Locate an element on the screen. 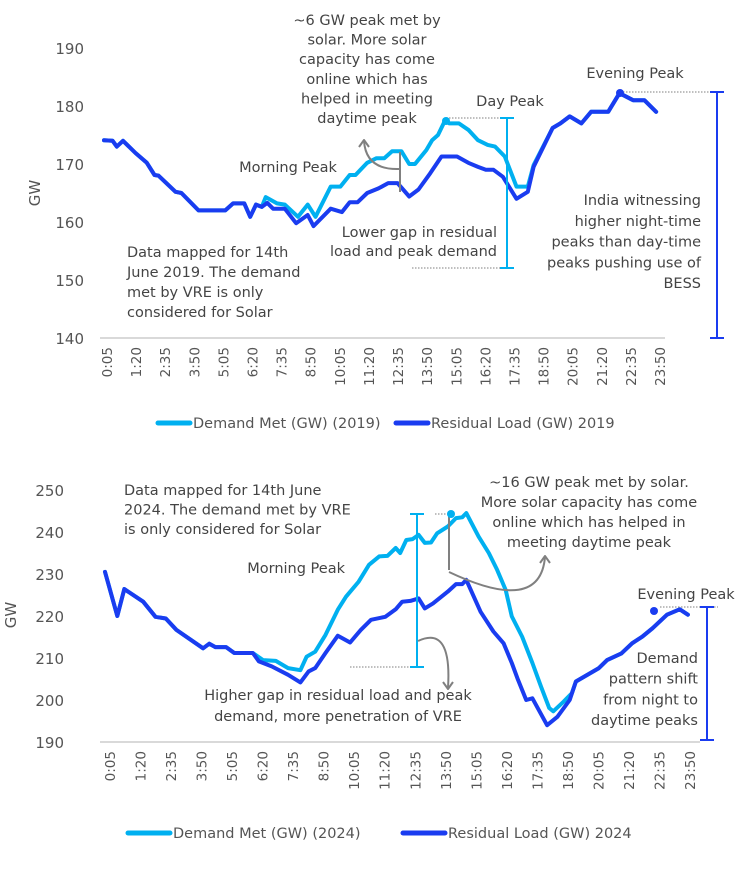 Image resolution: width=744 pixels, height=887 pixels. annotation-line: solar. More solar is located at coordinates (366, 41).